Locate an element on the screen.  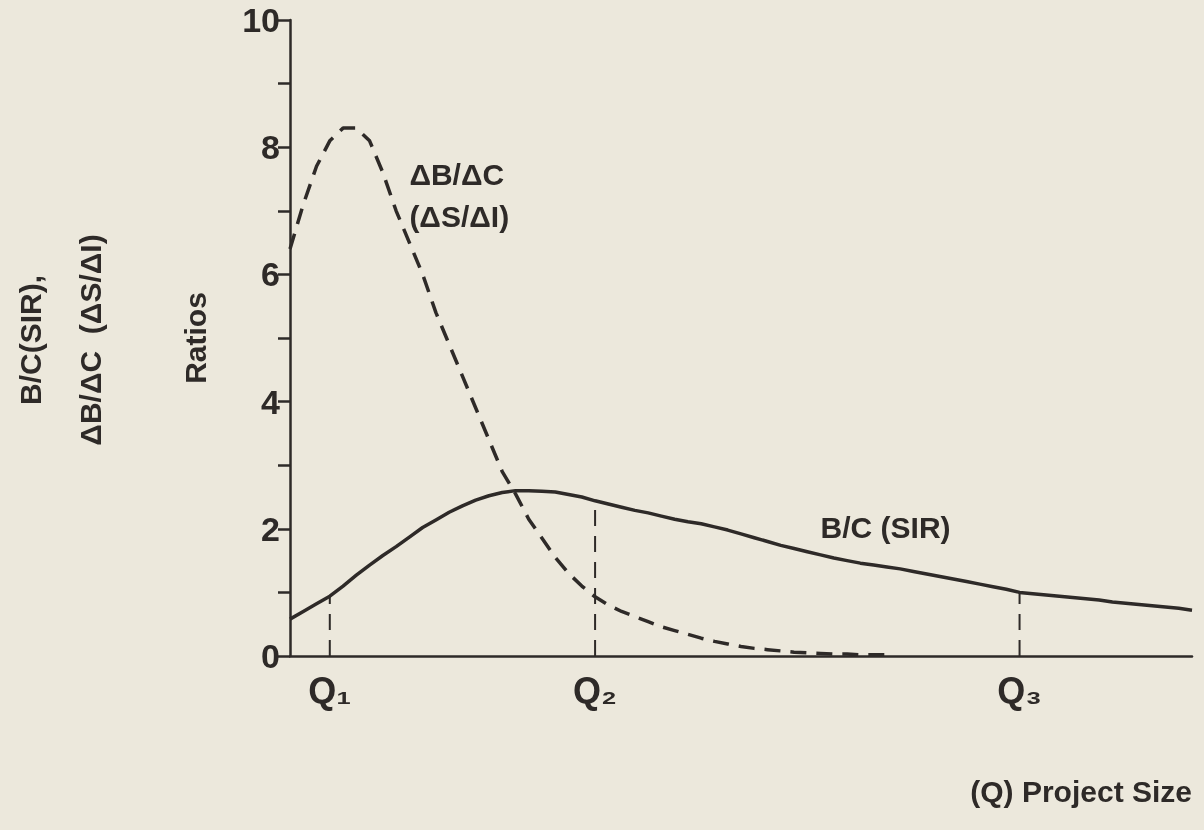
y-axis-title: Ratios is located at coordinates (195, 338).